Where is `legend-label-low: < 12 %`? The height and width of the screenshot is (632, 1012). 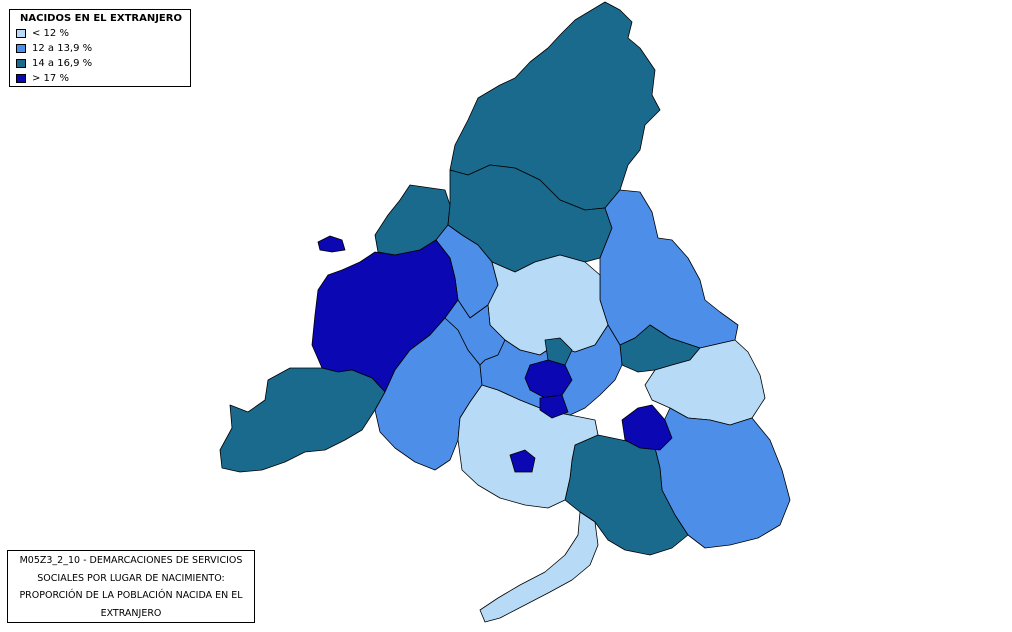 legend-label-low: < 12 % is located at coordinates (50, 33).